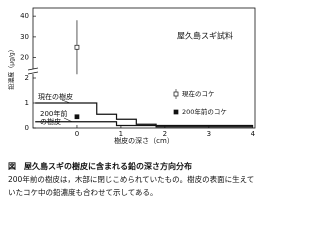 The height and width of the screenshot is (240, 320). Describe the element at coordinates (144, 140) in the screenshot. I see `x-axis-label: 樹皮の深さ（cm）` at that location.